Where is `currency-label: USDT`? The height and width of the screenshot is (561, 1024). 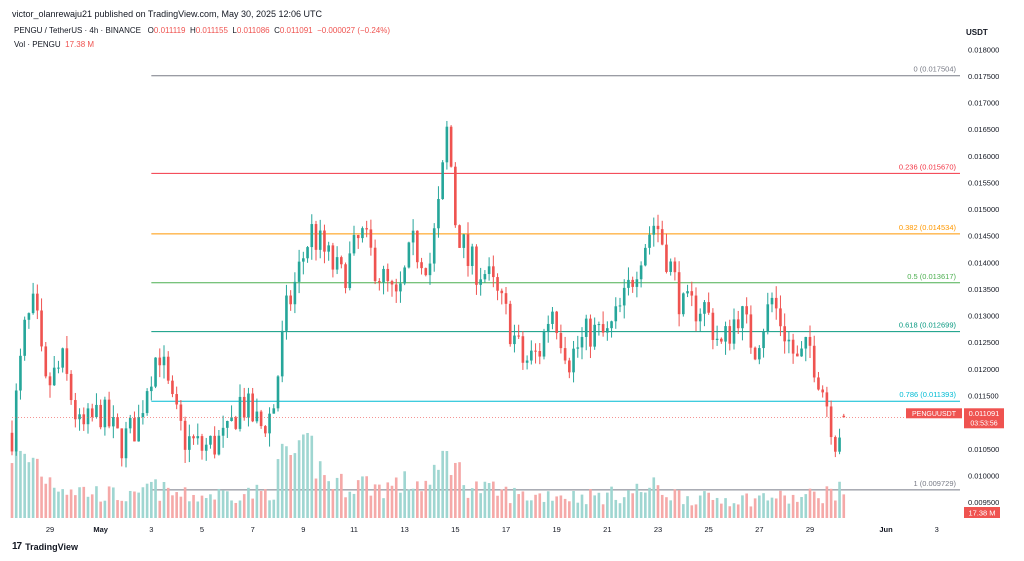 currency-label: USDT is located at coordinates (977, 32).